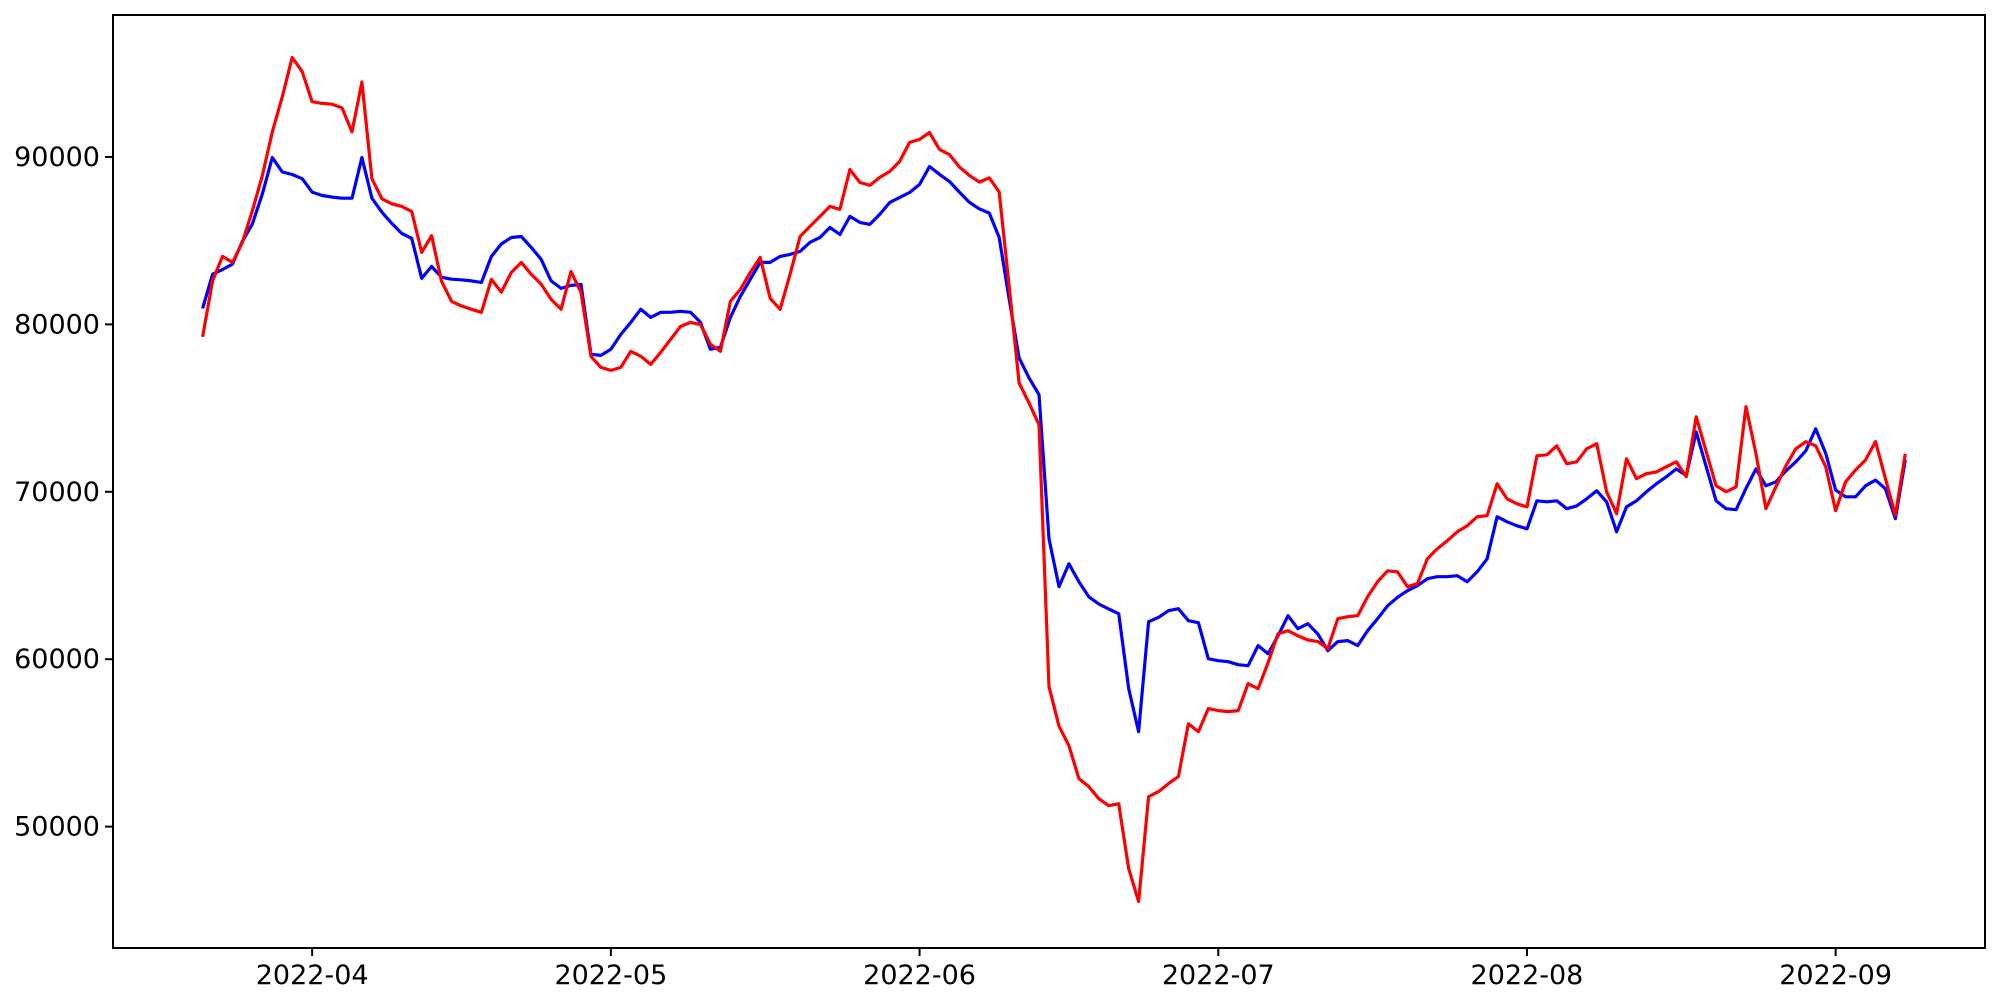 This screenshot has width=2000, height=1004. What do you see at coordinates (57, 492) in the screenshot?
I see `y-tick-label: 70000` at bounding box center [57, 492].